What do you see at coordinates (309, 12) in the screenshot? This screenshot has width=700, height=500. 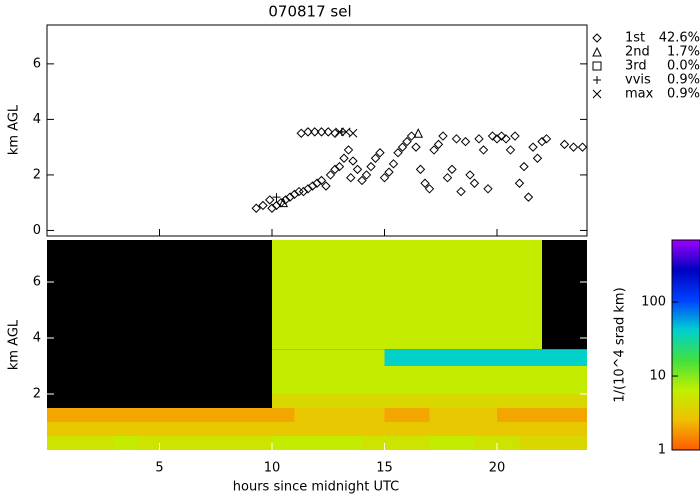 I see `chart-title: 070817 sel` at bounding box center [309, 12].